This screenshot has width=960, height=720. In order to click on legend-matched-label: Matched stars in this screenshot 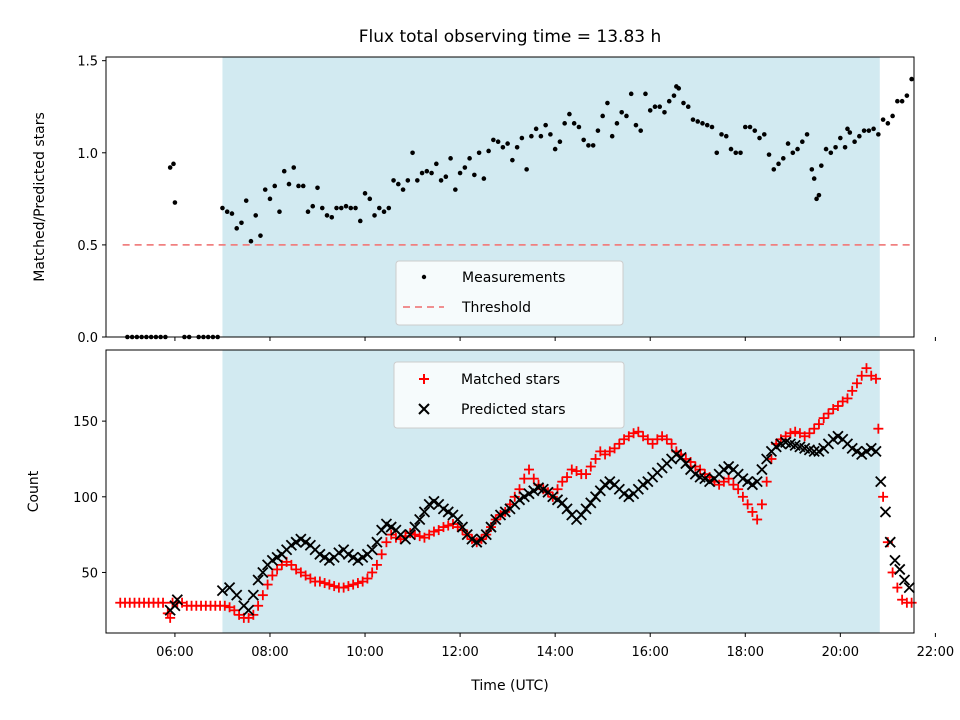, I will do `click(510, 380)`.